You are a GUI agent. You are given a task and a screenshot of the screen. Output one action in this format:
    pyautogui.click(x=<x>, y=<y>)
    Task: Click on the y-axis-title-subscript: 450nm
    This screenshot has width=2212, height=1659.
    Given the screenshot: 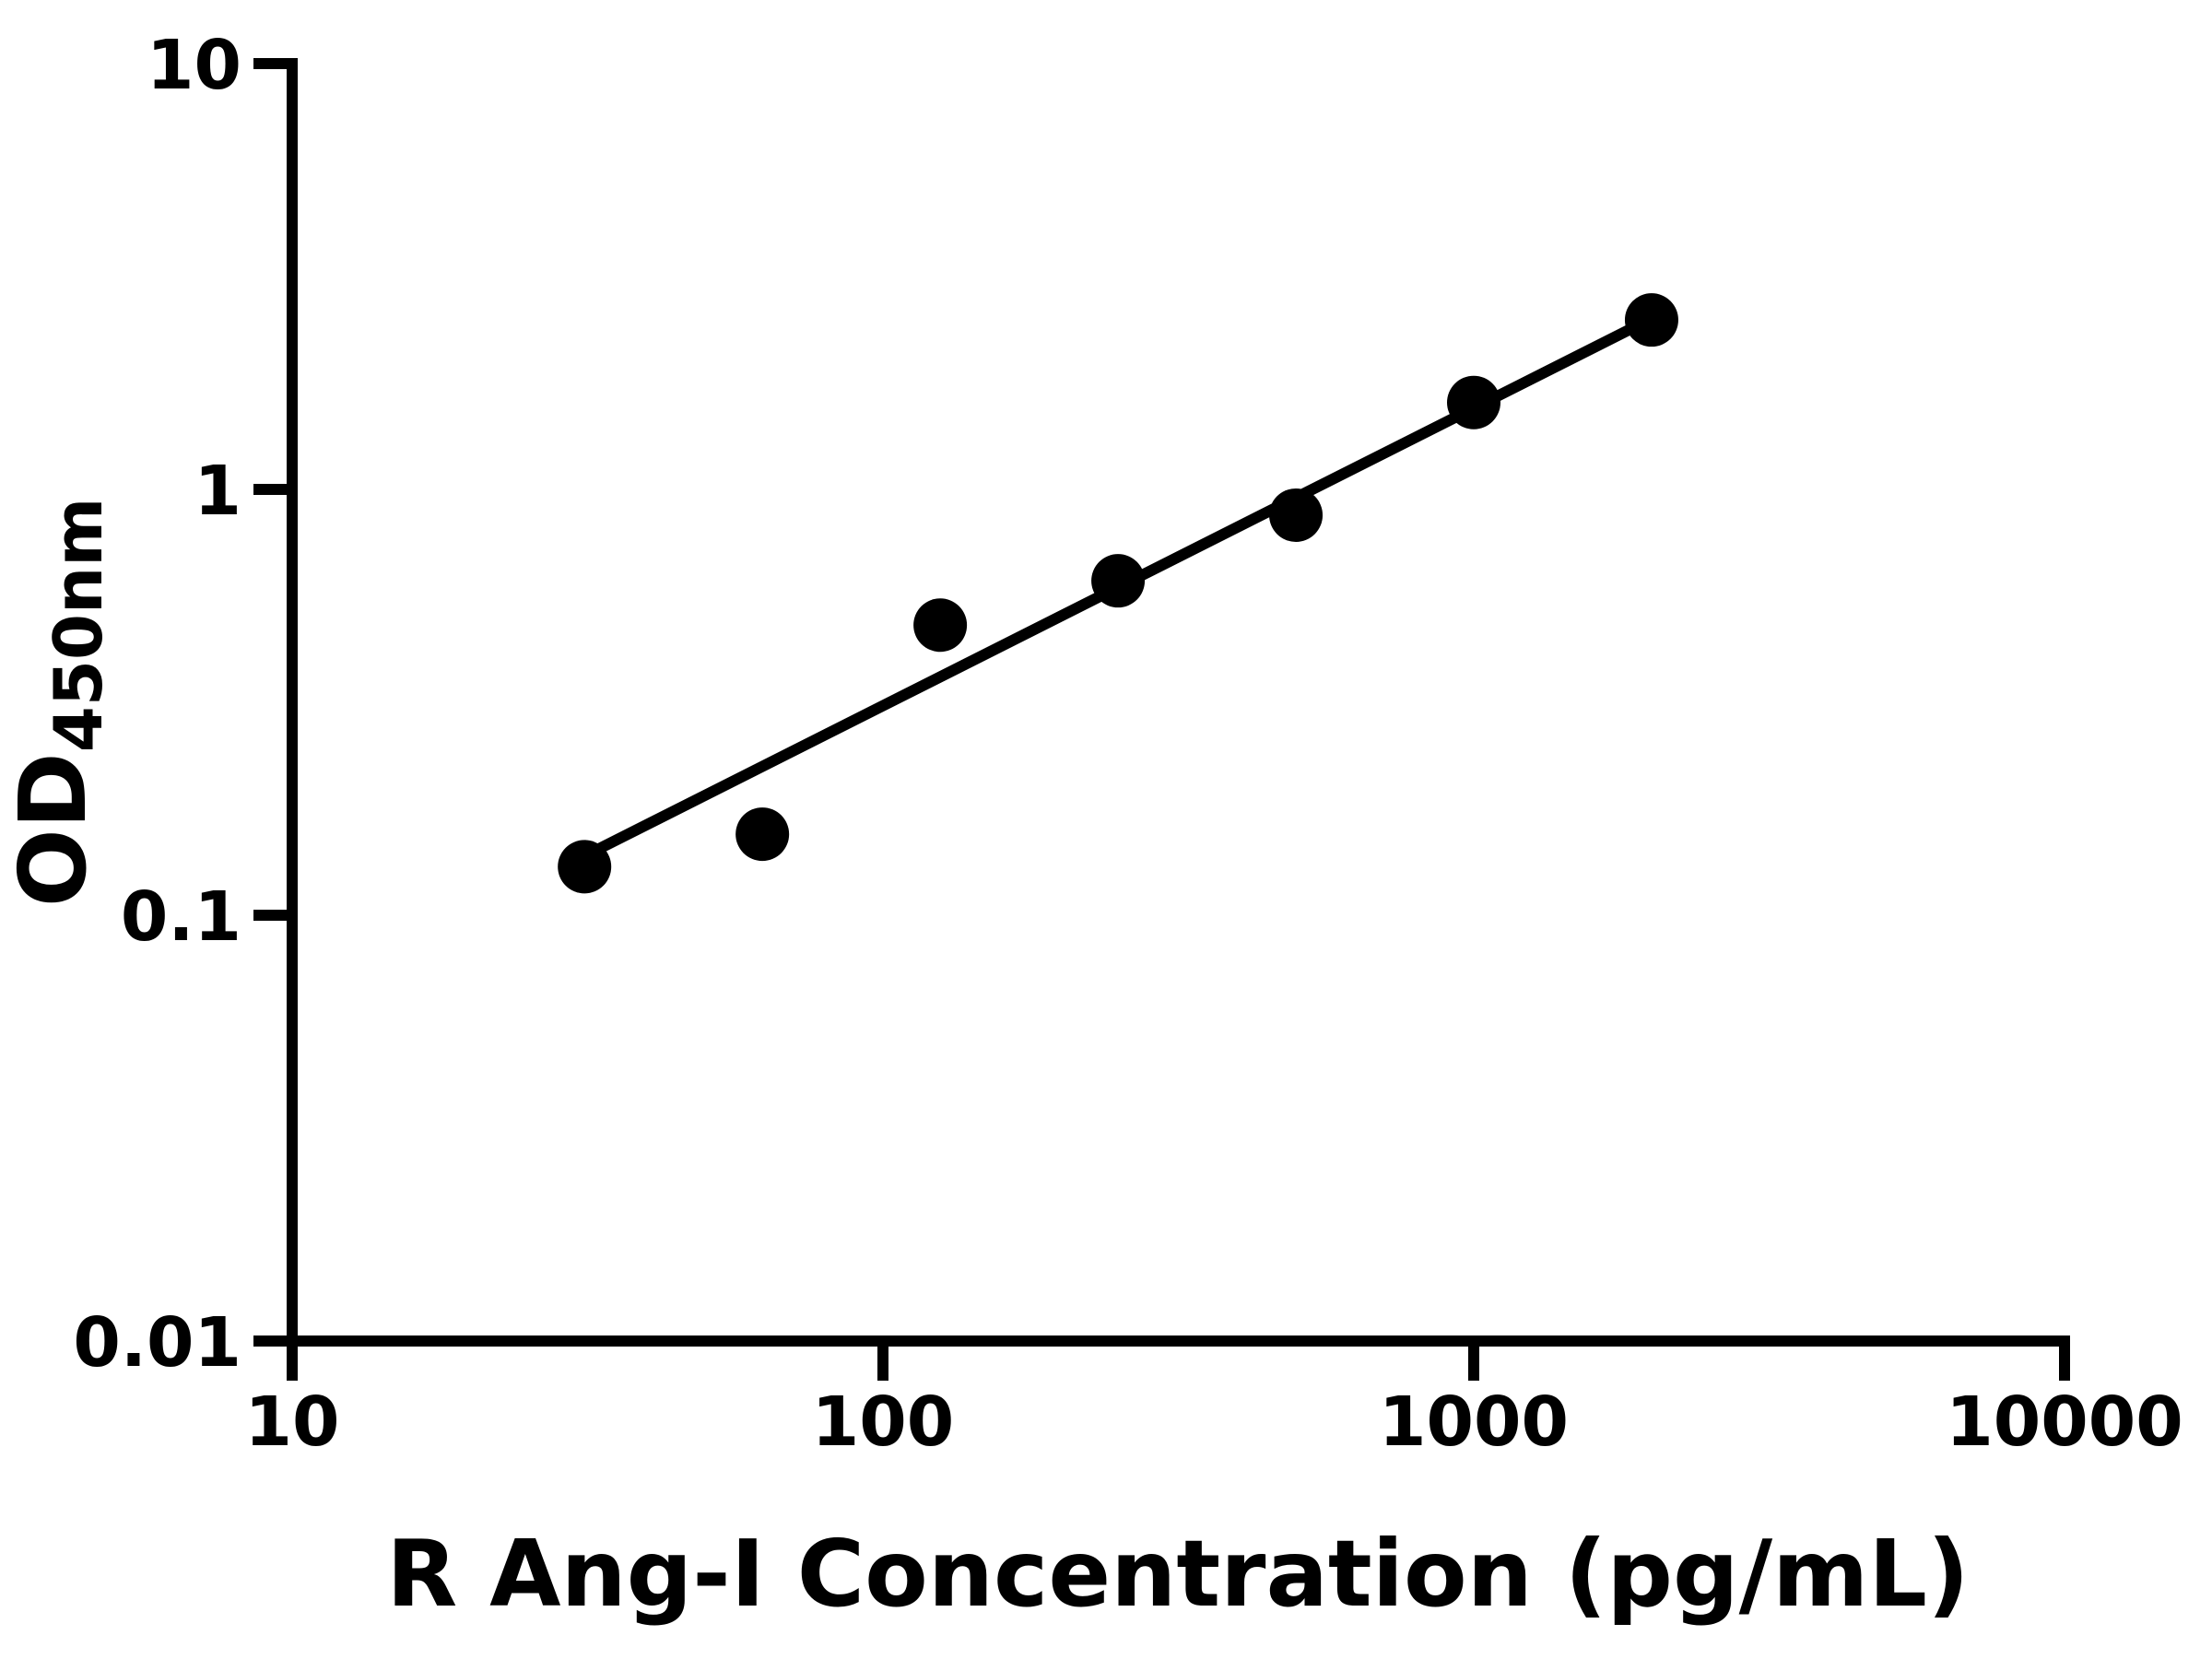 What is the action you would take?
    pyautogui.click(x=78, y=625)
    